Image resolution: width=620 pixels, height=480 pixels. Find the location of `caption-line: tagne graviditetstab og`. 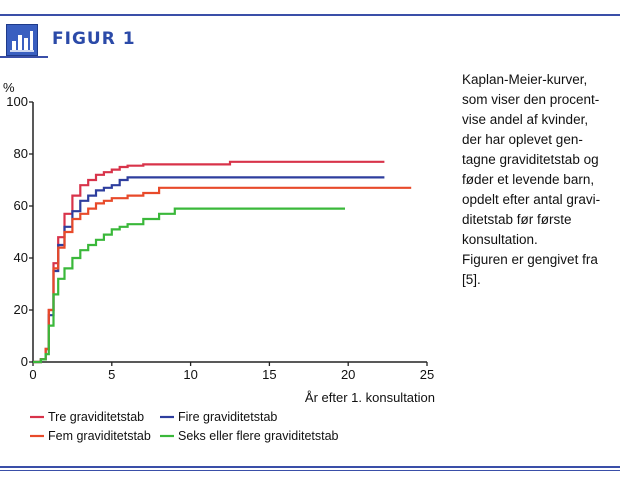

caption-line: tagne graviditetstab og is located at coordinates (530, 159).